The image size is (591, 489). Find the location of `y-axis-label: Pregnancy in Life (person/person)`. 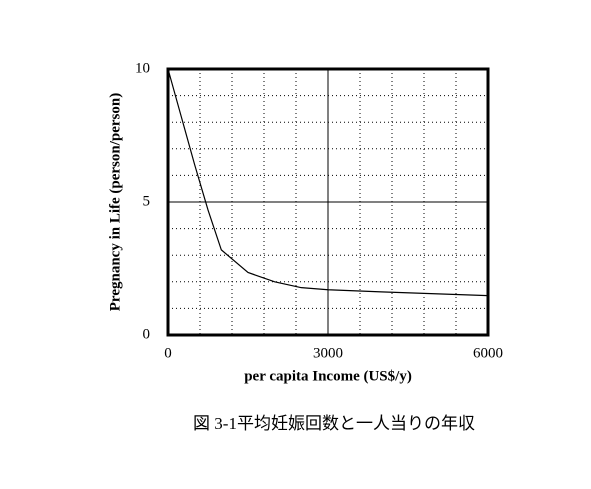

y-axis-label: Pregnancy in Life (person/person) is located at coordinates (115, 202).